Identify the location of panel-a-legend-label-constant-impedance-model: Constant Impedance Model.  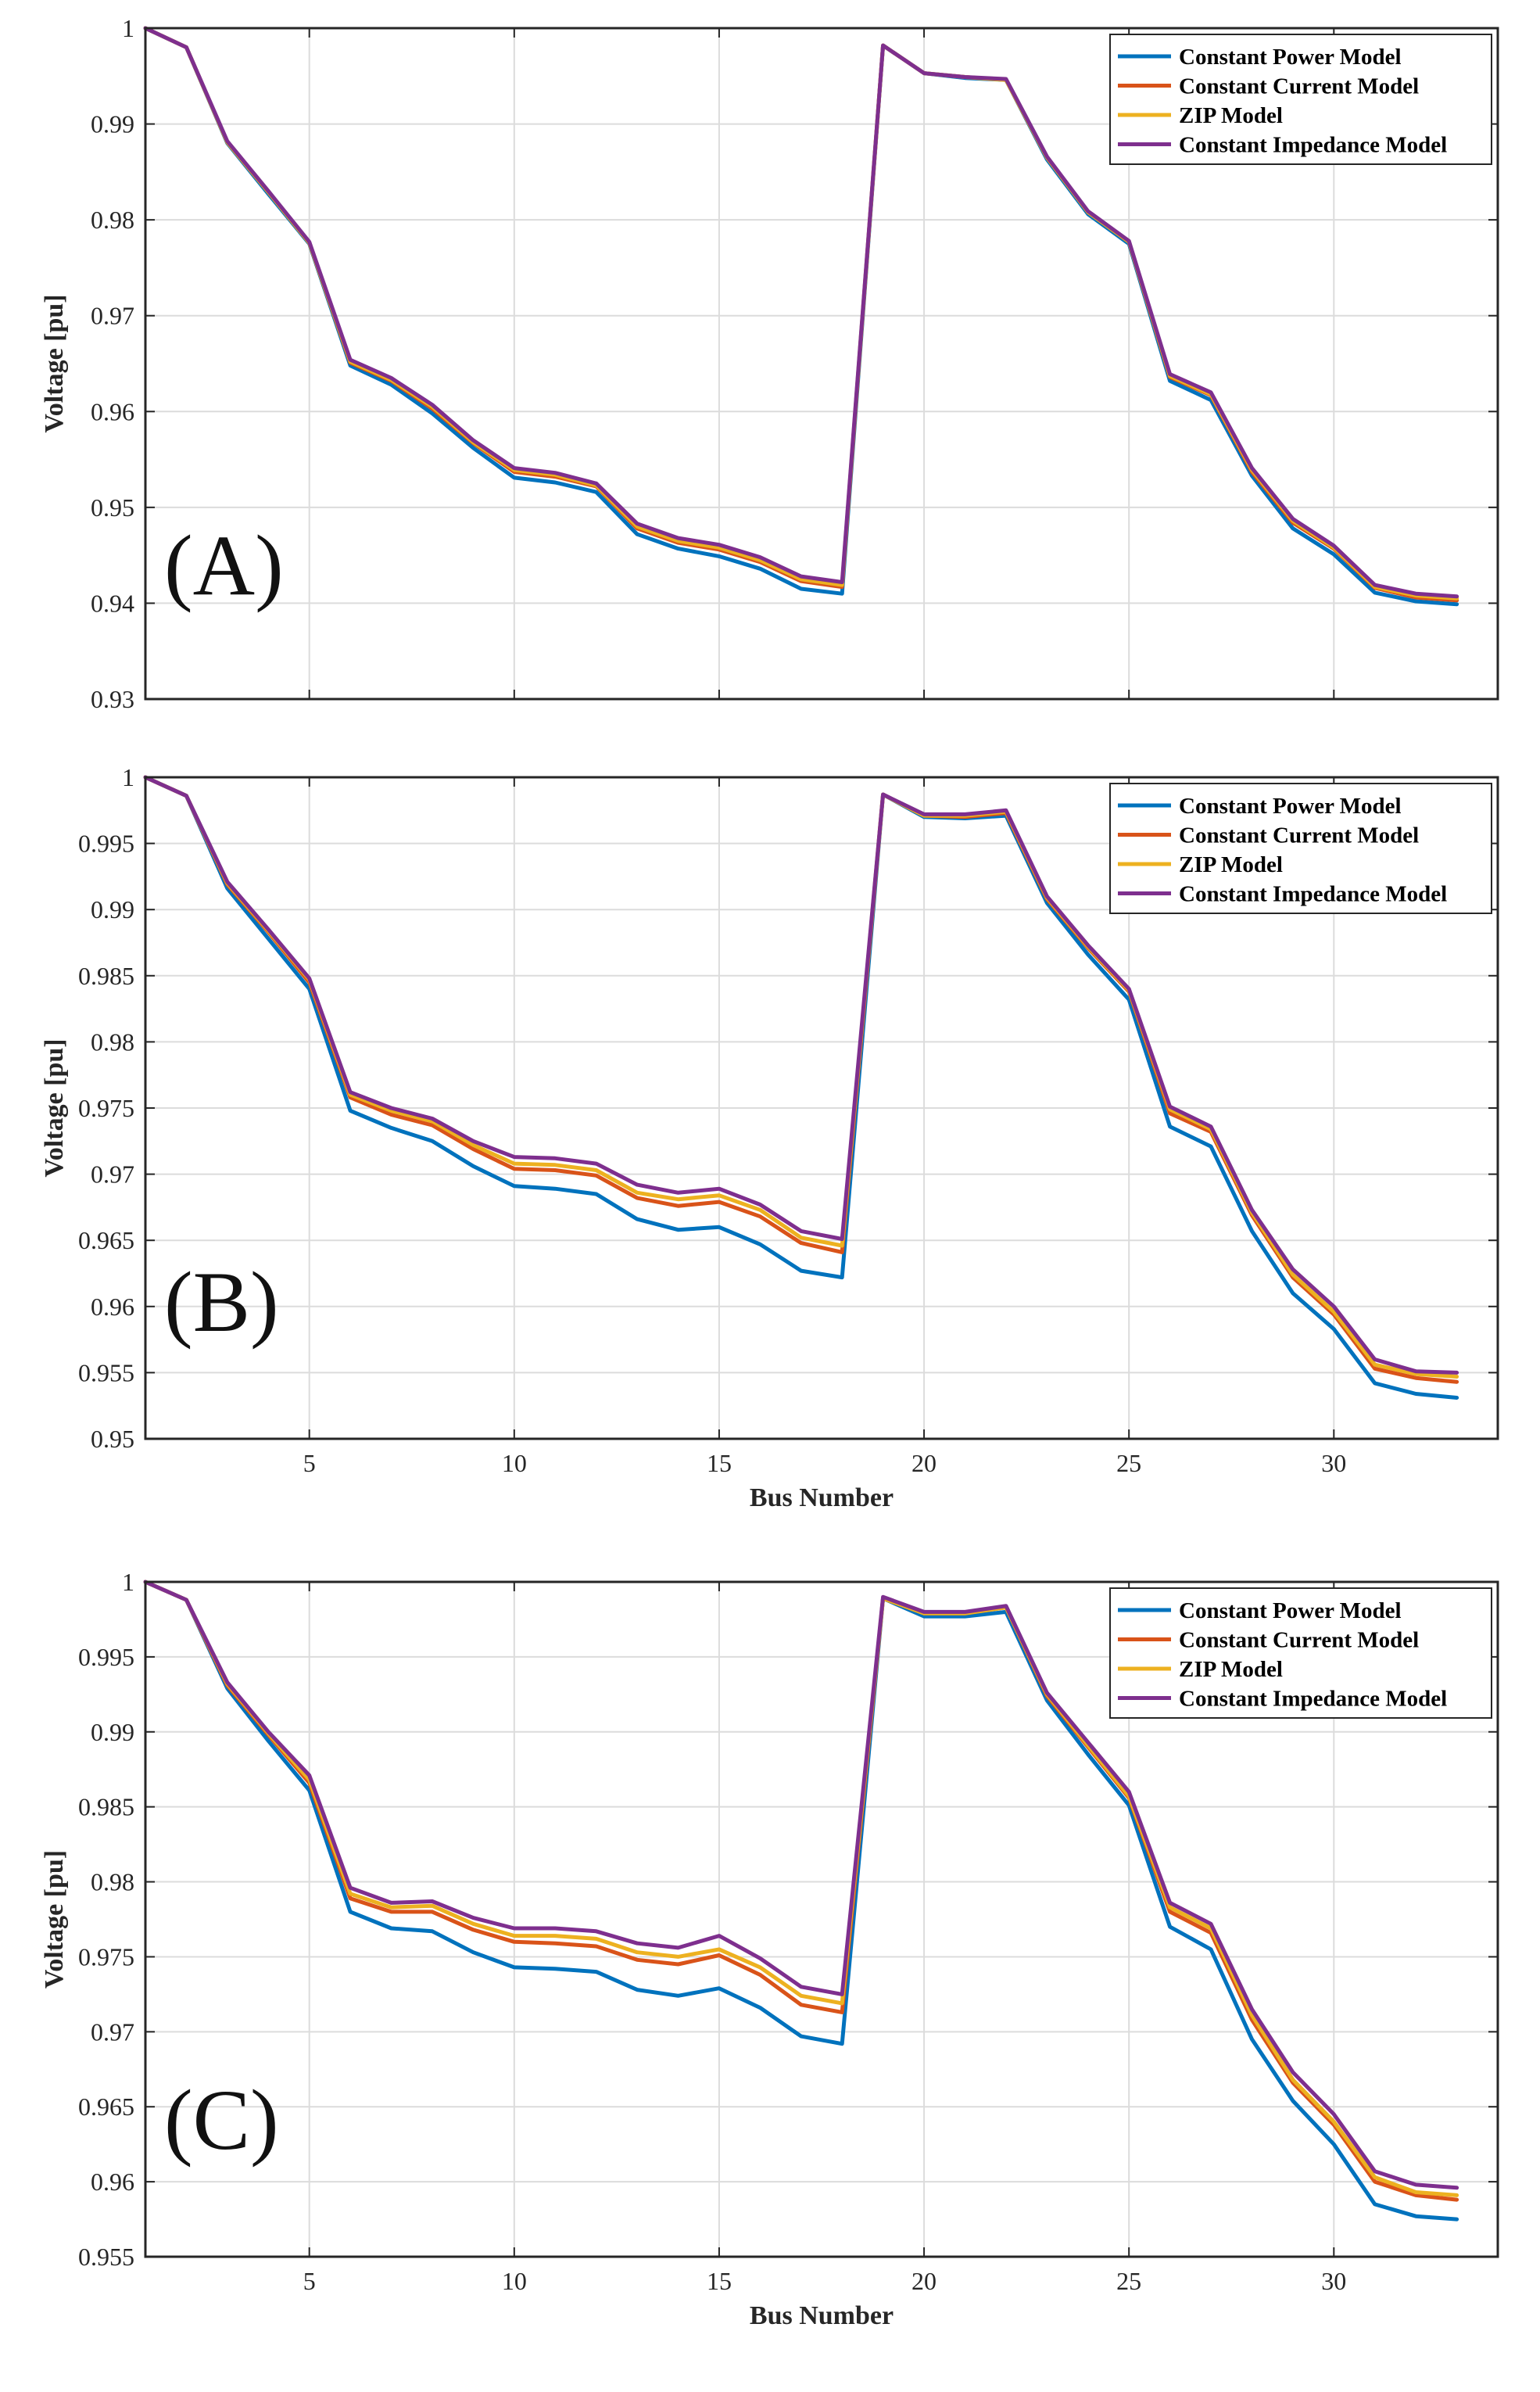
(1313, 145).